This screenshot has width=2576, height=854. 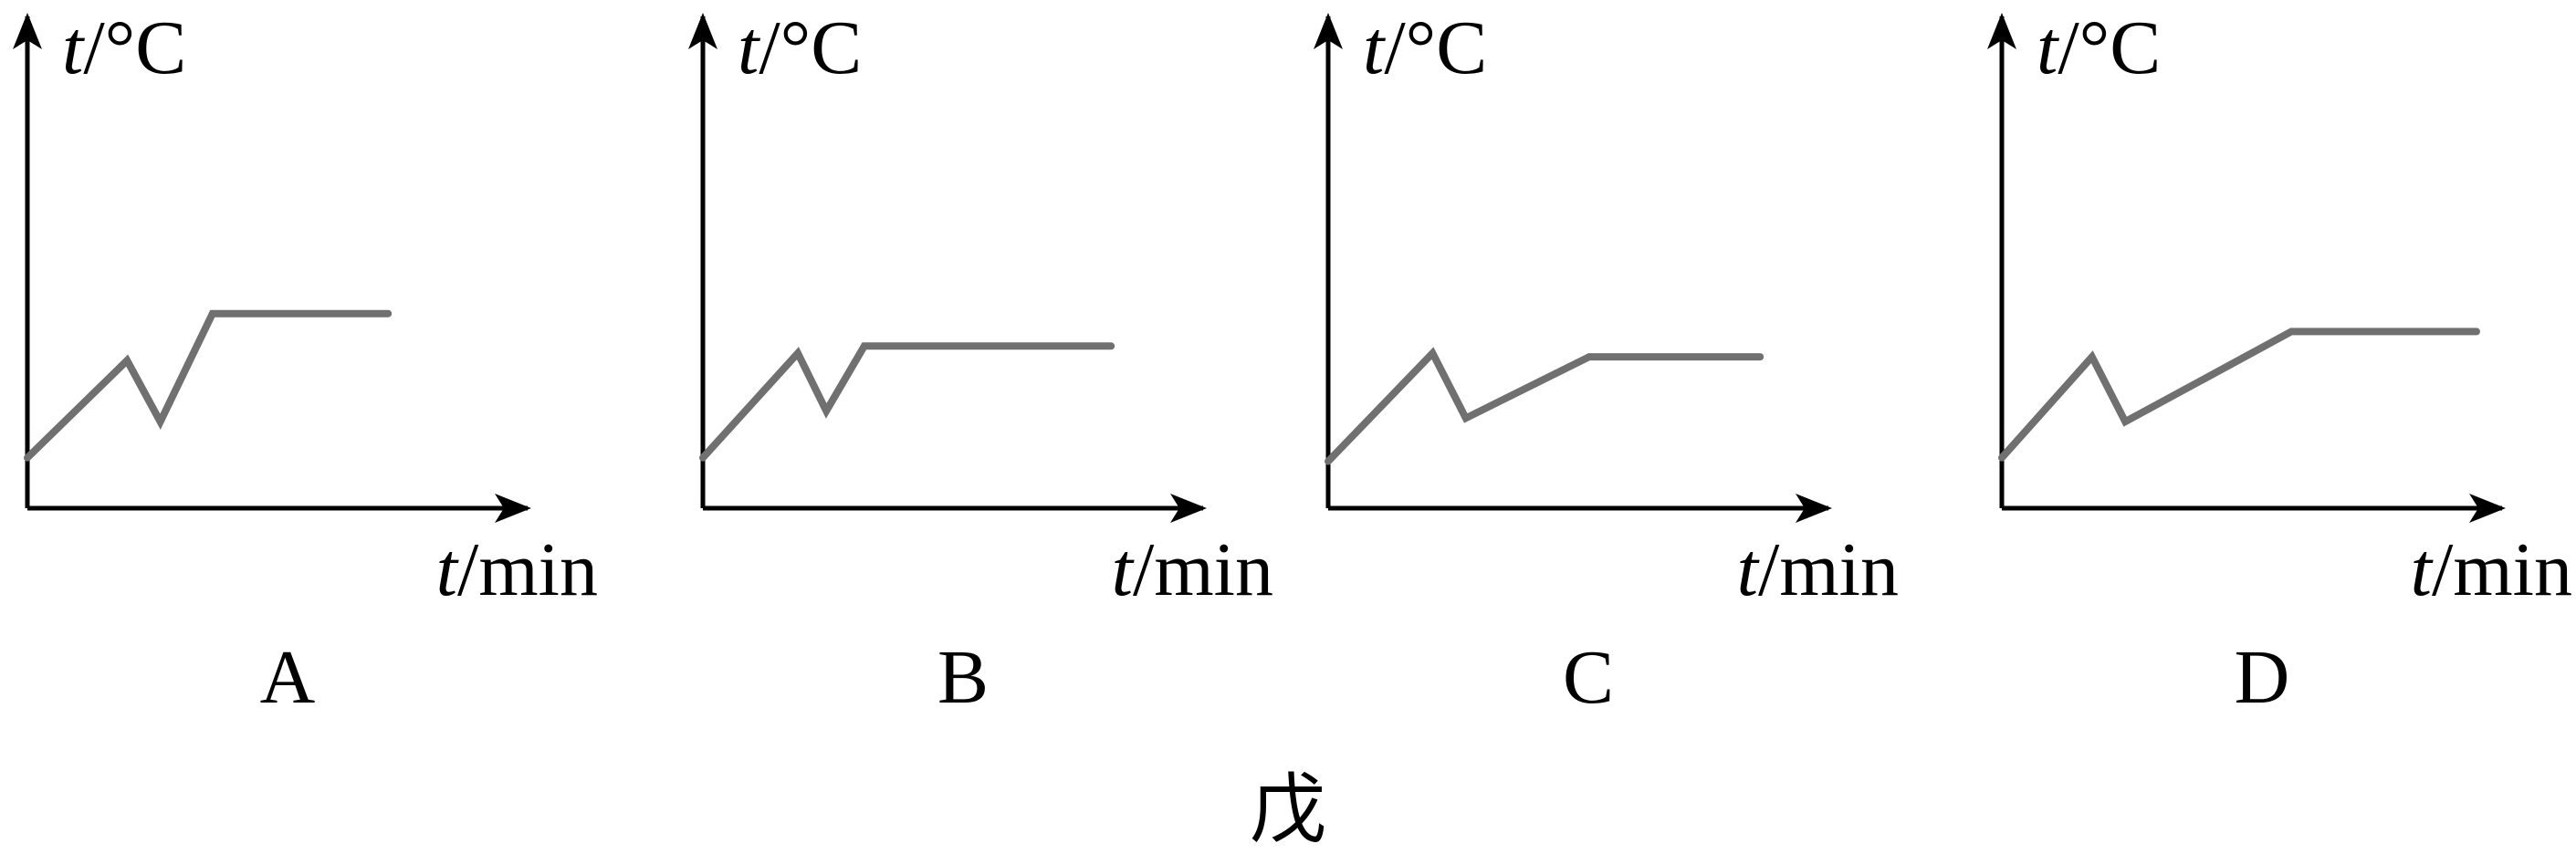 What do you see at coordinates (1288, 811) in the screenshot?
I see `figure-caption: 戊` at bounding box center [1288, 811].